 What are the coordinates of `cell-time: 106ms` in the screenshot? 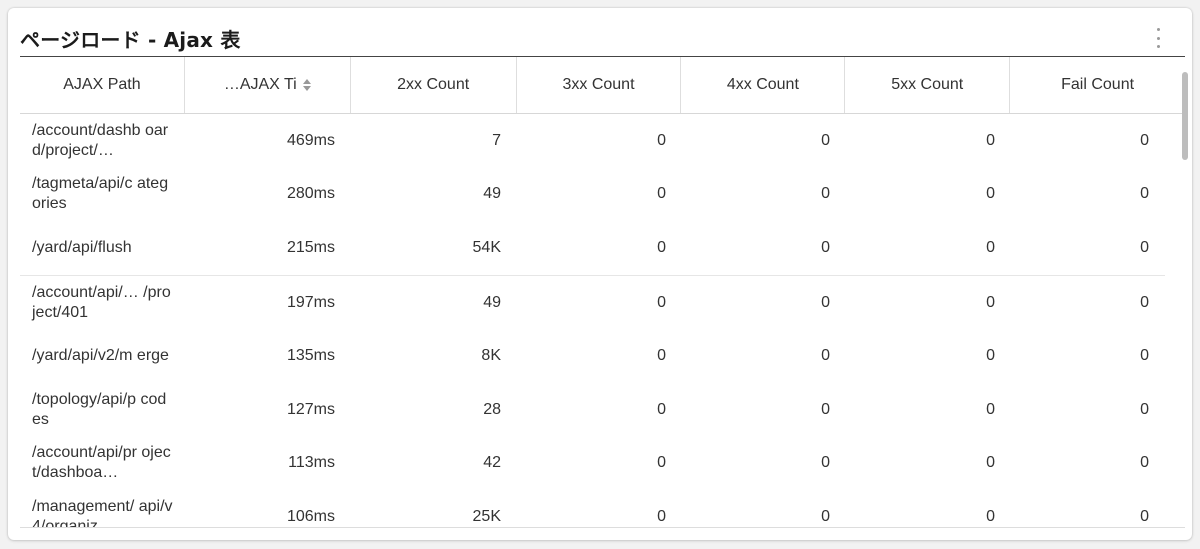 It's located at (310, 516).